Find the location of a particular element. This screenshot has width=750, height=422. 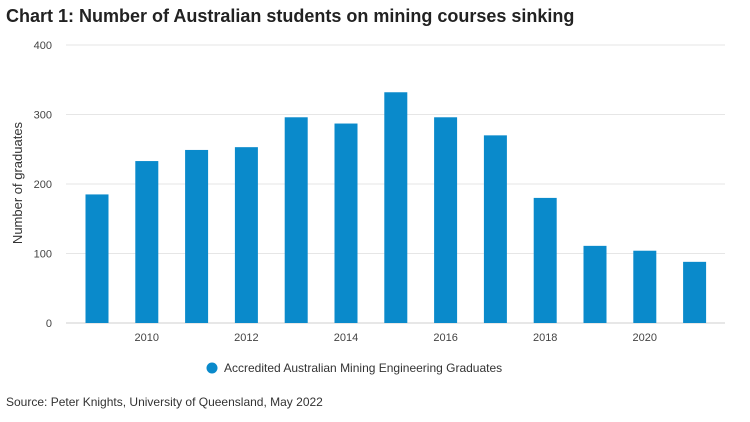

x-tick-label: 2014 is located at coordinates (346, 338).